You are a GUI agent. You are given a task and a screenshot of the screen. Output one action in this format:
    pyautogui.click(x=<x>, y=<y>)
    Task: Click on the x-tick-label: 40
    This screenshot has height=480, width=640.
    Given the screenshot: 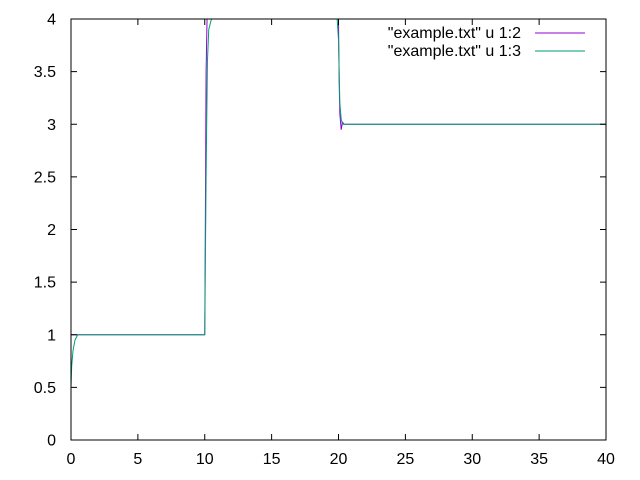 What is the action you would take?
    pyautogui.click(x=606, y=459)
    